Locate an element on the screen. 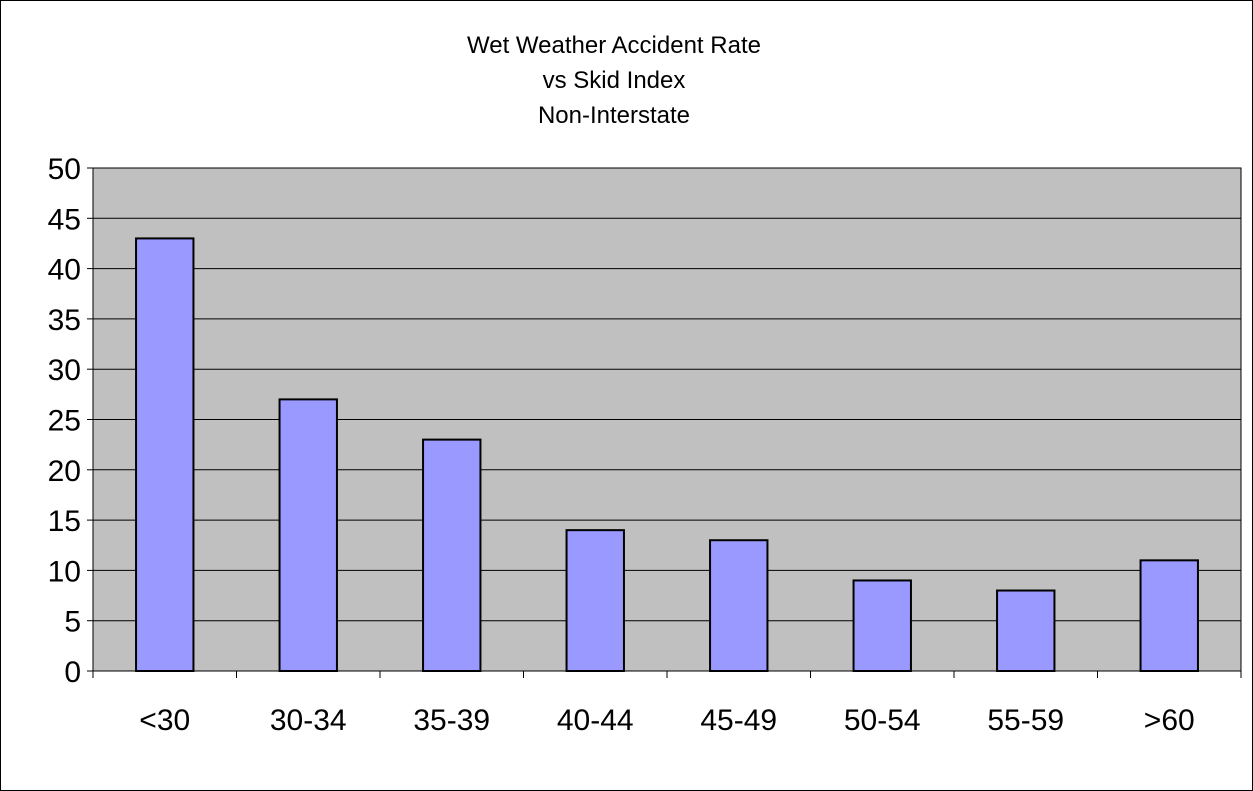  x-tick-label: 35-39 is located at coordinates (451, 720).